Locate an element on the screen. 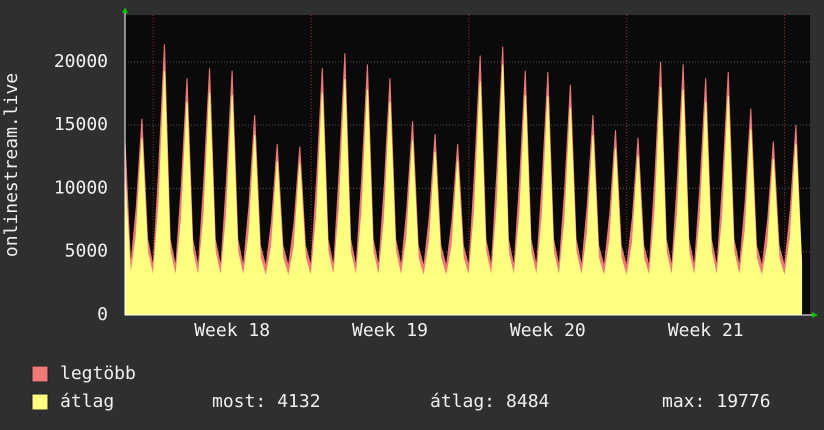 This screenshot has width=824, height=430. x-tick-label: Week 19 is located at coordinates (390, 330).